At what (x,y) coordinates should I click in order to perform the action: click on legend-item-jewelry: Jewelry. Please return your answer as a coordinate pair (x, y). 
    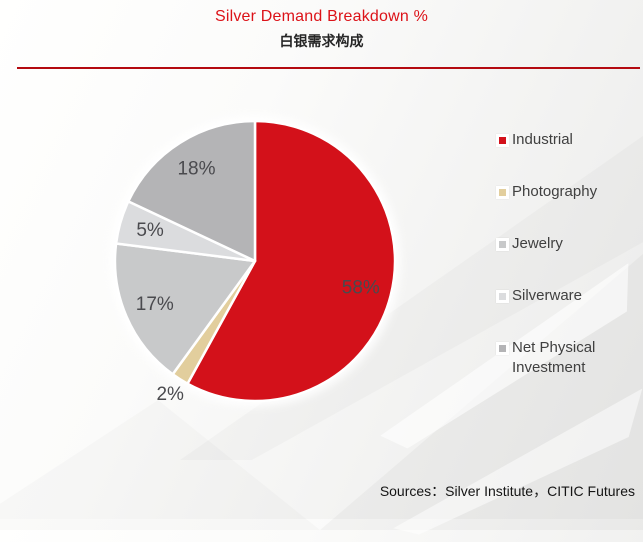
    Looking at the image, I should click on (566, 244).